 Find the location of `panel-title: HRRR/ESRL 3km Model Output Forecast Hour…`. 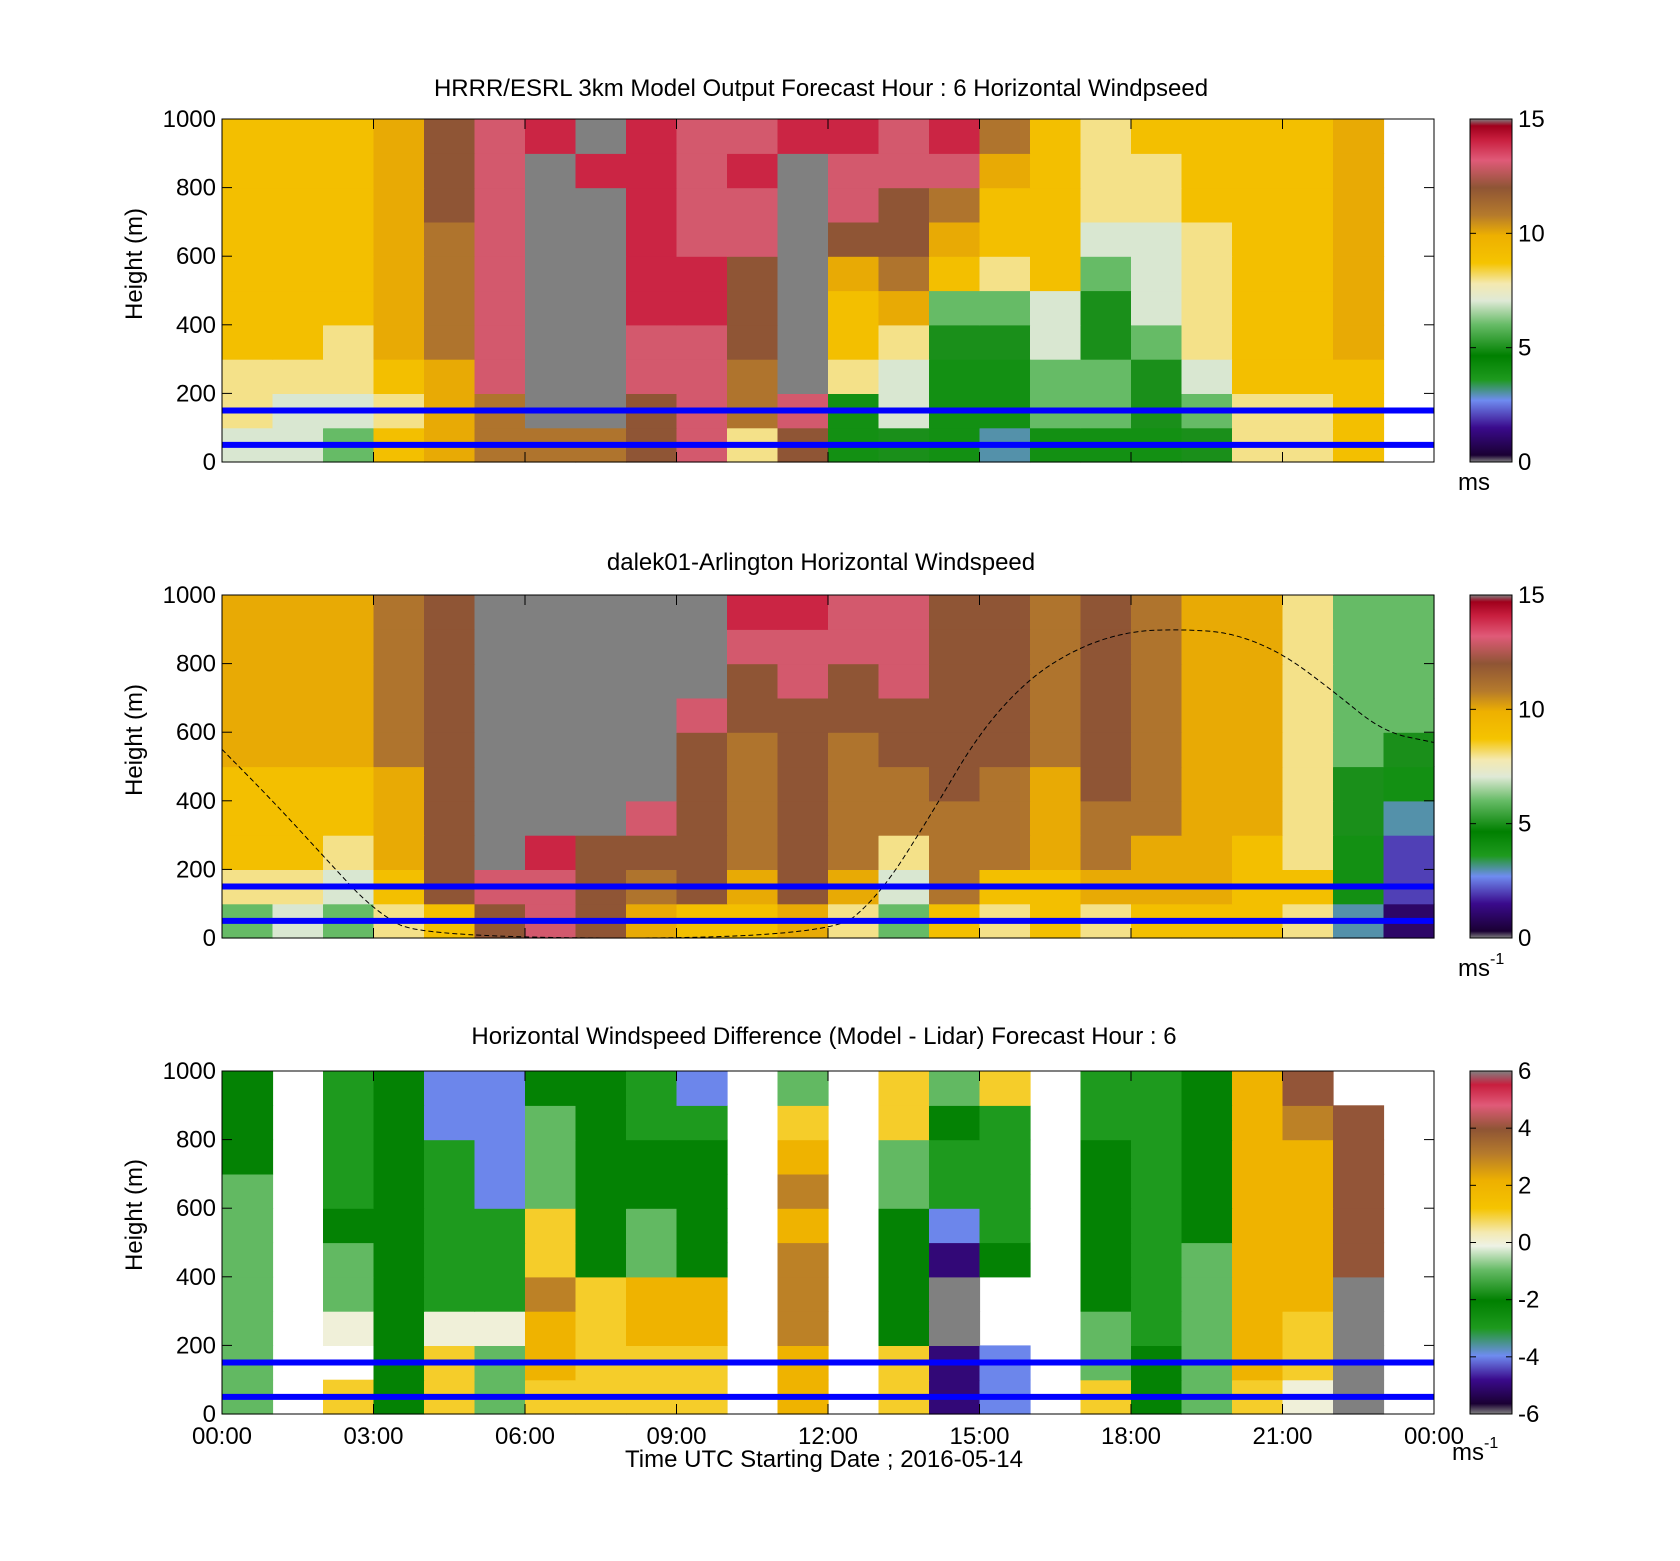

panel-title: HRRR/ESRL 3km Model Output Forecast Hour… is located at coordinates (821, 88).